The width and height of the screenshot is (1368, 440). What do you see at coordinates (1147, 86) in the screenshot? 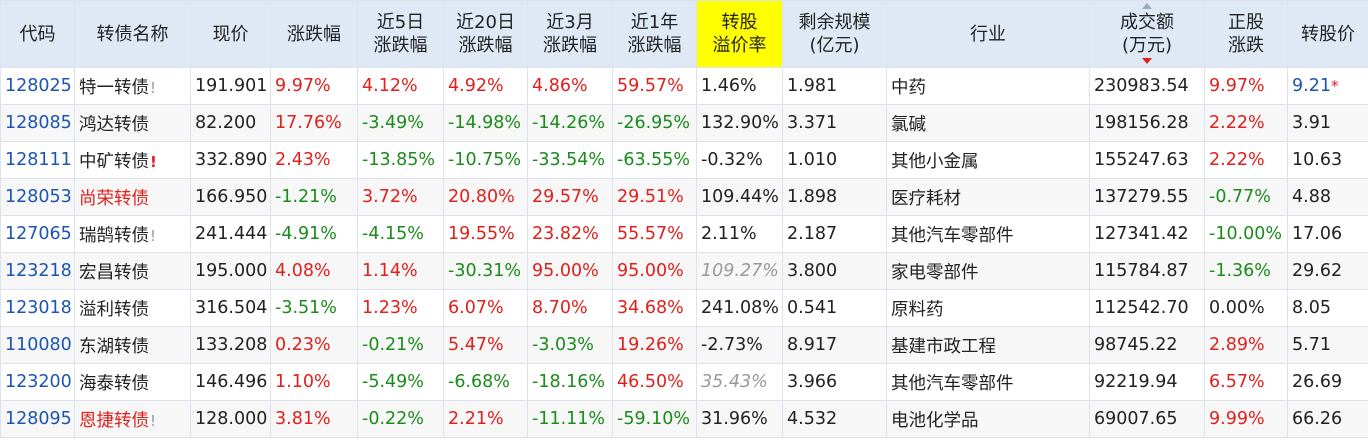
I see `trade-volume: 230983.54` at bounding box center [1147, 86].